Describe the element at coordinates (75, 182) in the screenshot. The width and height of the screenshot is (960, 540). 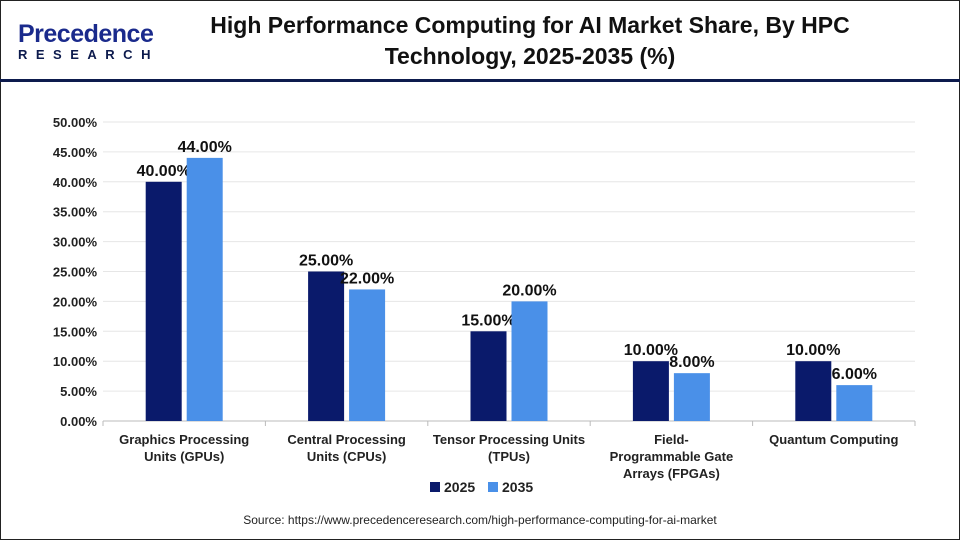
I see `y-tick-label: 40.00%` at that location.